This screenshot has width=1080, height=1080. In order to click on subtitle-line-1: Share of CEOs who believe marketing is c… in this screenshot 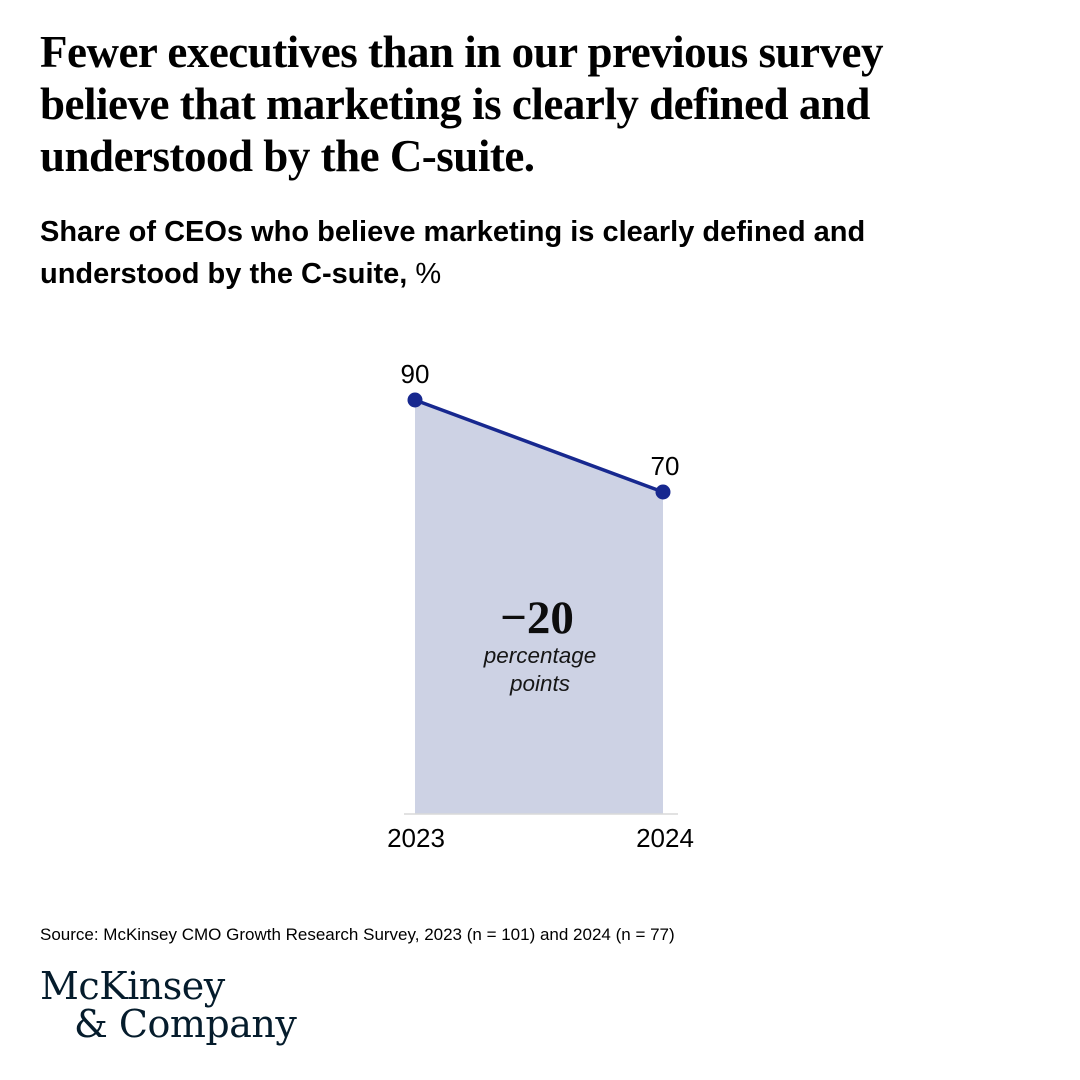, I will do `click(453, 232)`.